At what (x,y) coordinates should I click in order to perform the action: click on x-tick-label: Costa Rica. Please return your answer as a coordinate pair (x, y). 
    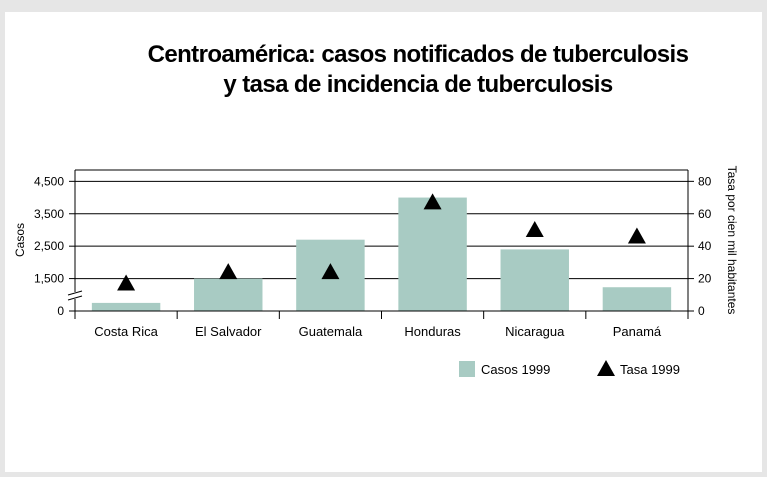
    Looking at the image, I should click on (126, 331).